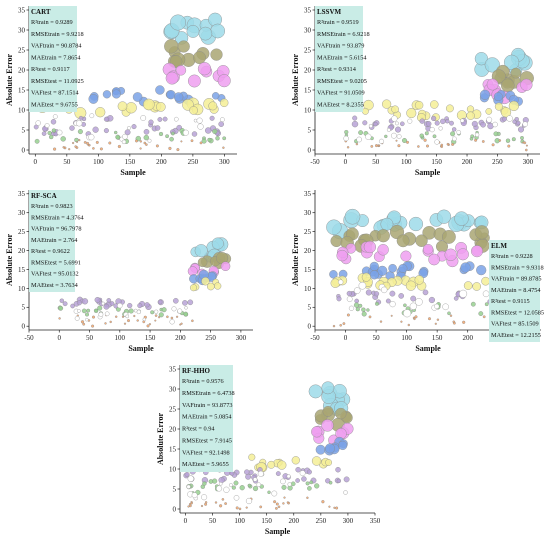  What do you see at coordinates (268, 446) in the screenshot?
I see `bubbles-rf-hho` at bounding box center [268, 446].